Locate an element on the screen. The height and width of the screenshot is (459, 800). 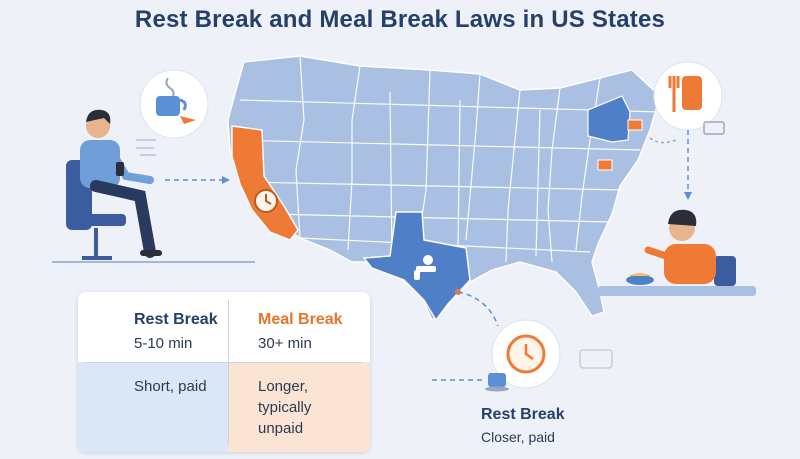
state-texas is located at coordinates (416, 266).